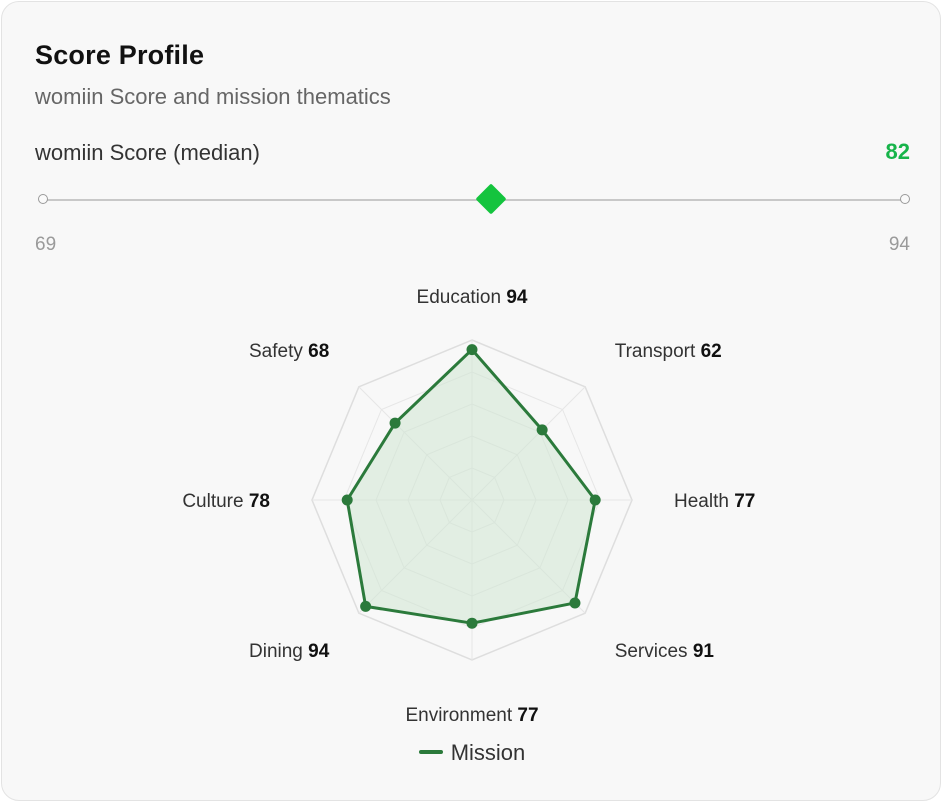 Image resolution: width=944 pixels, height=804 pixels. Describe the element at coordinates (488, 752) in the screenshot. I see `legend-label-mission: Mission` at that location.